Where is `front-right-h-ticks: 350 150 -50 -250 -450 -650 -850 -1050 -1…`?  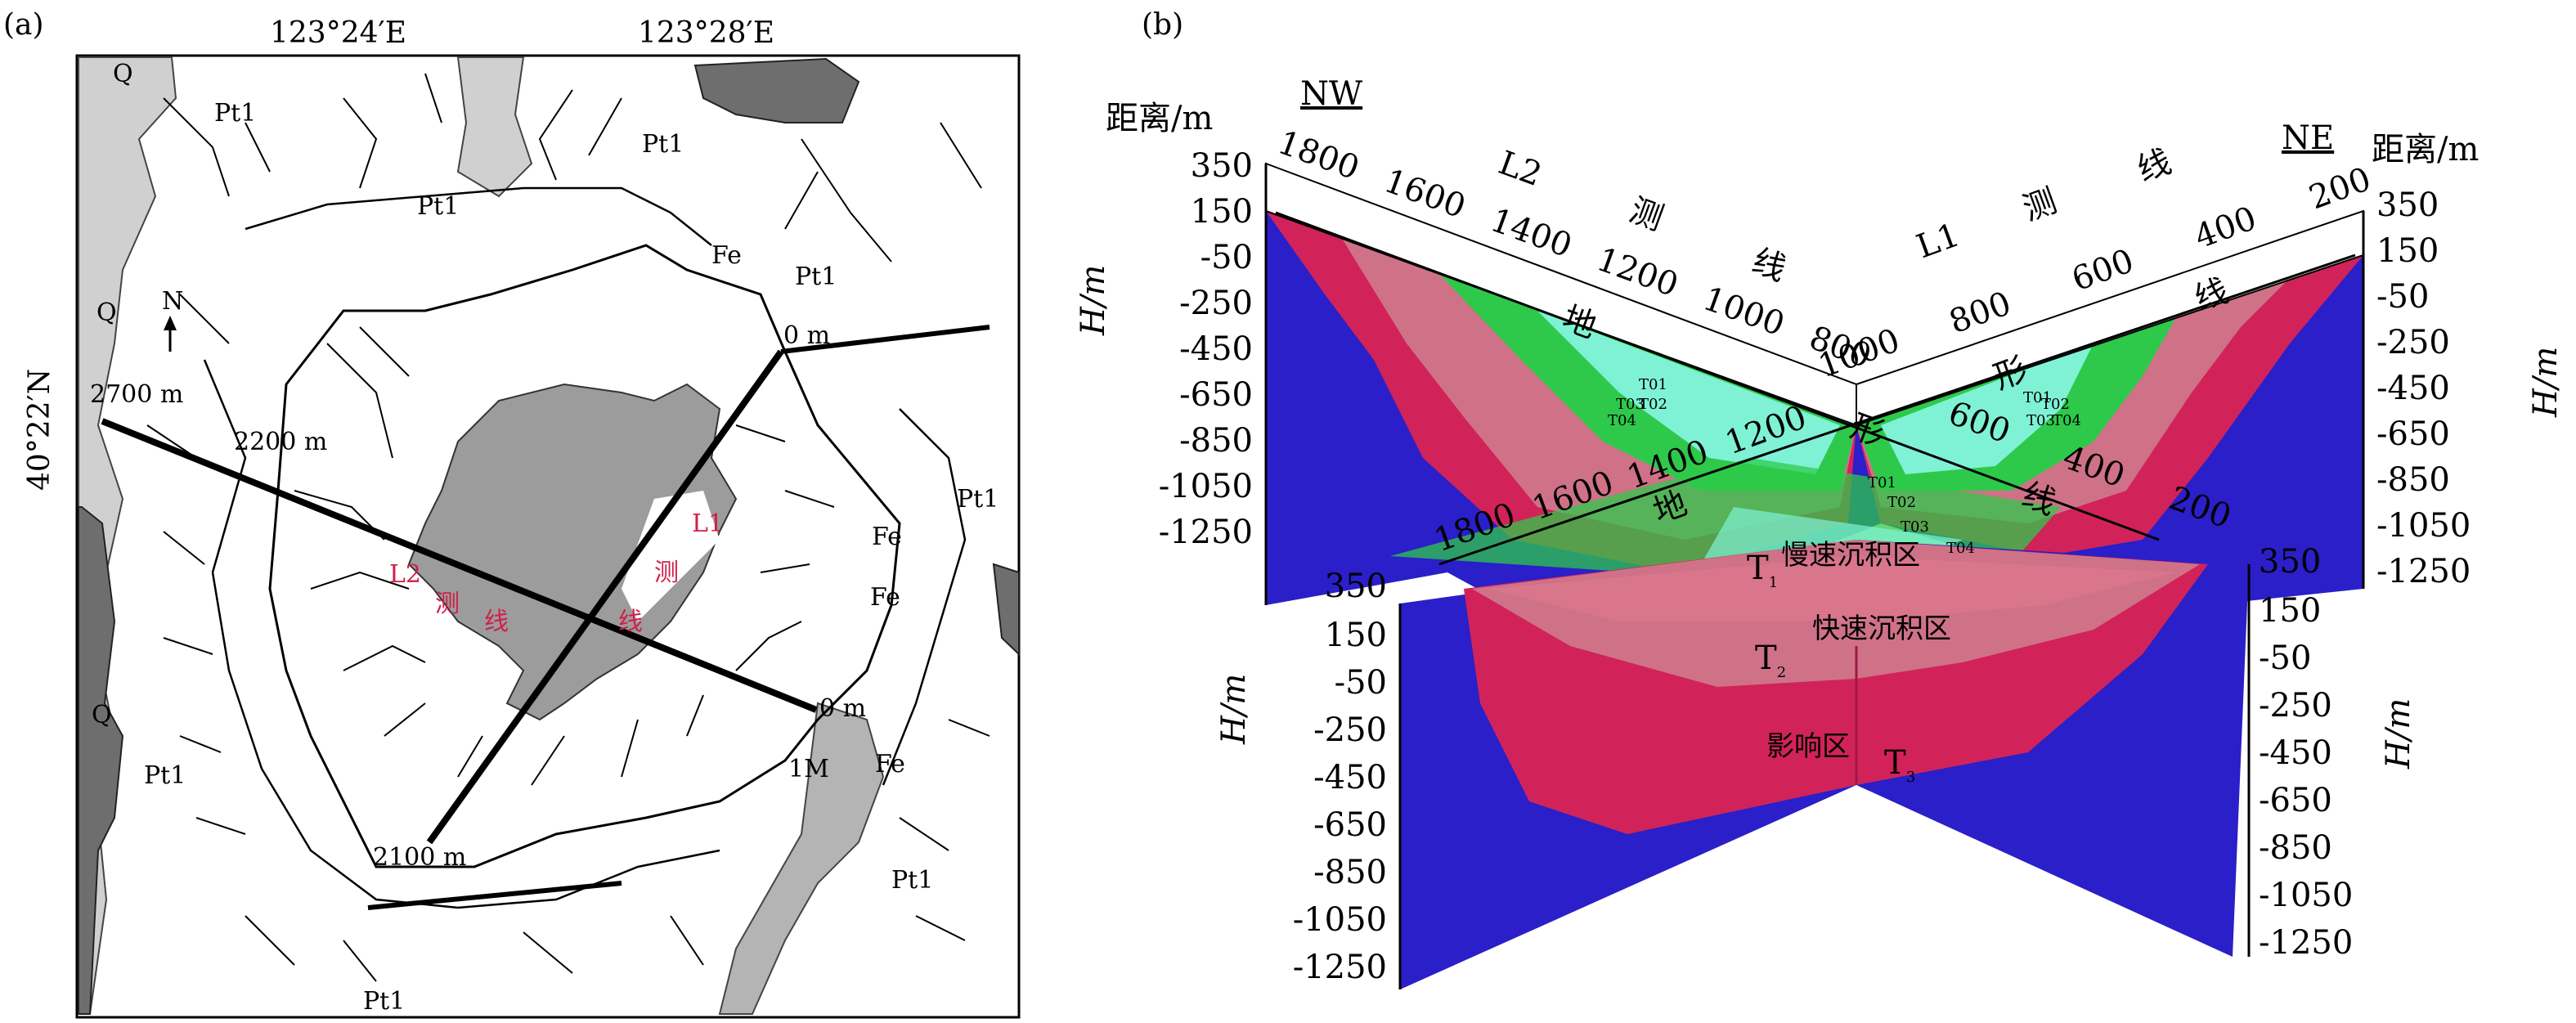 front-right-h-ticks: 350 150 -50 -250 -450 -650 -850 -1050 -1… is located at coordinates (2306, 752).